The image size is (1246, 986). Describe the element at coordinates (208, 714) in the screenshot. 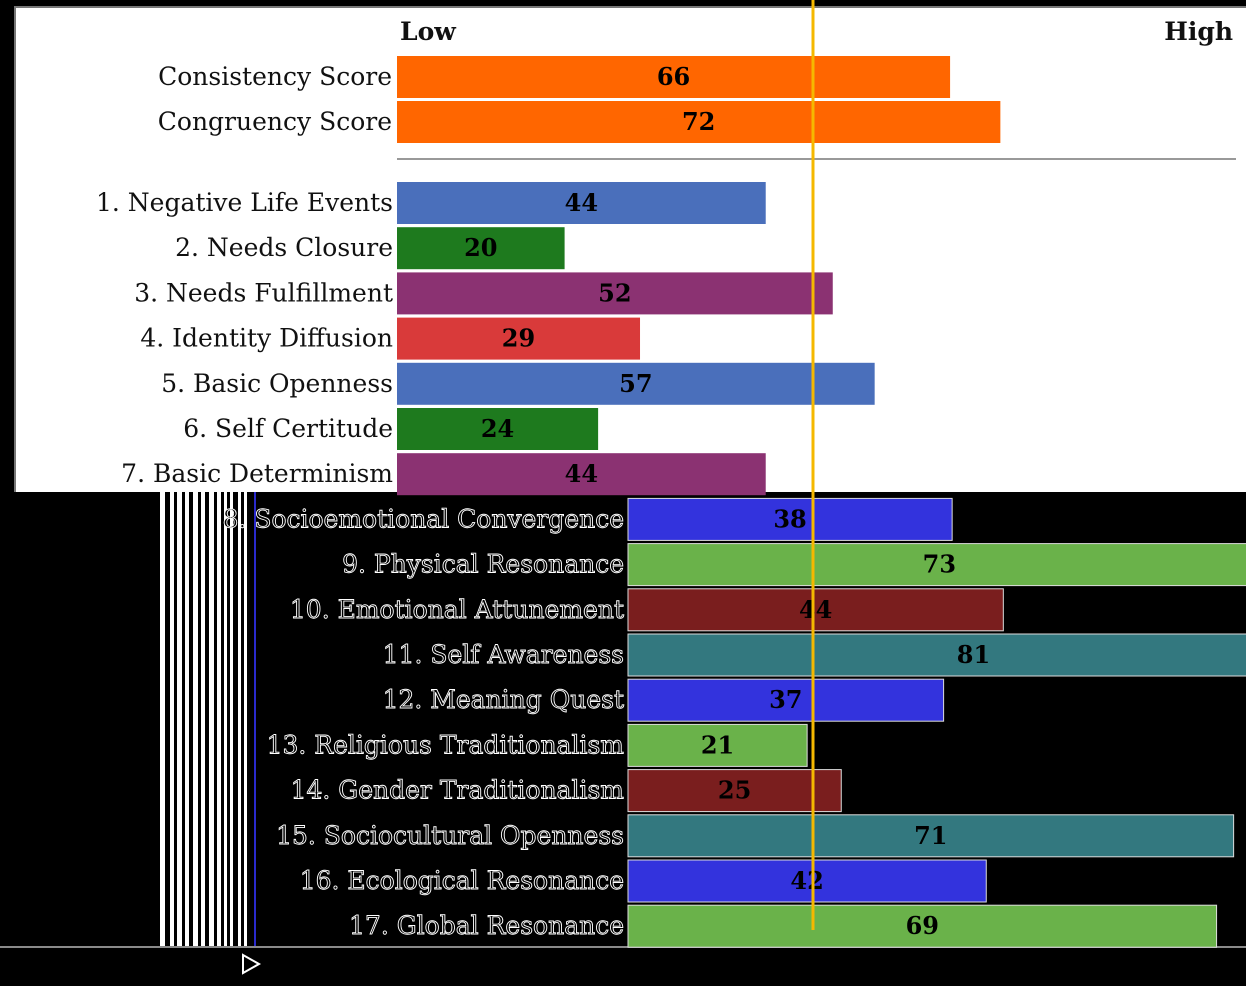

I see `glitch-stripes` at that location.